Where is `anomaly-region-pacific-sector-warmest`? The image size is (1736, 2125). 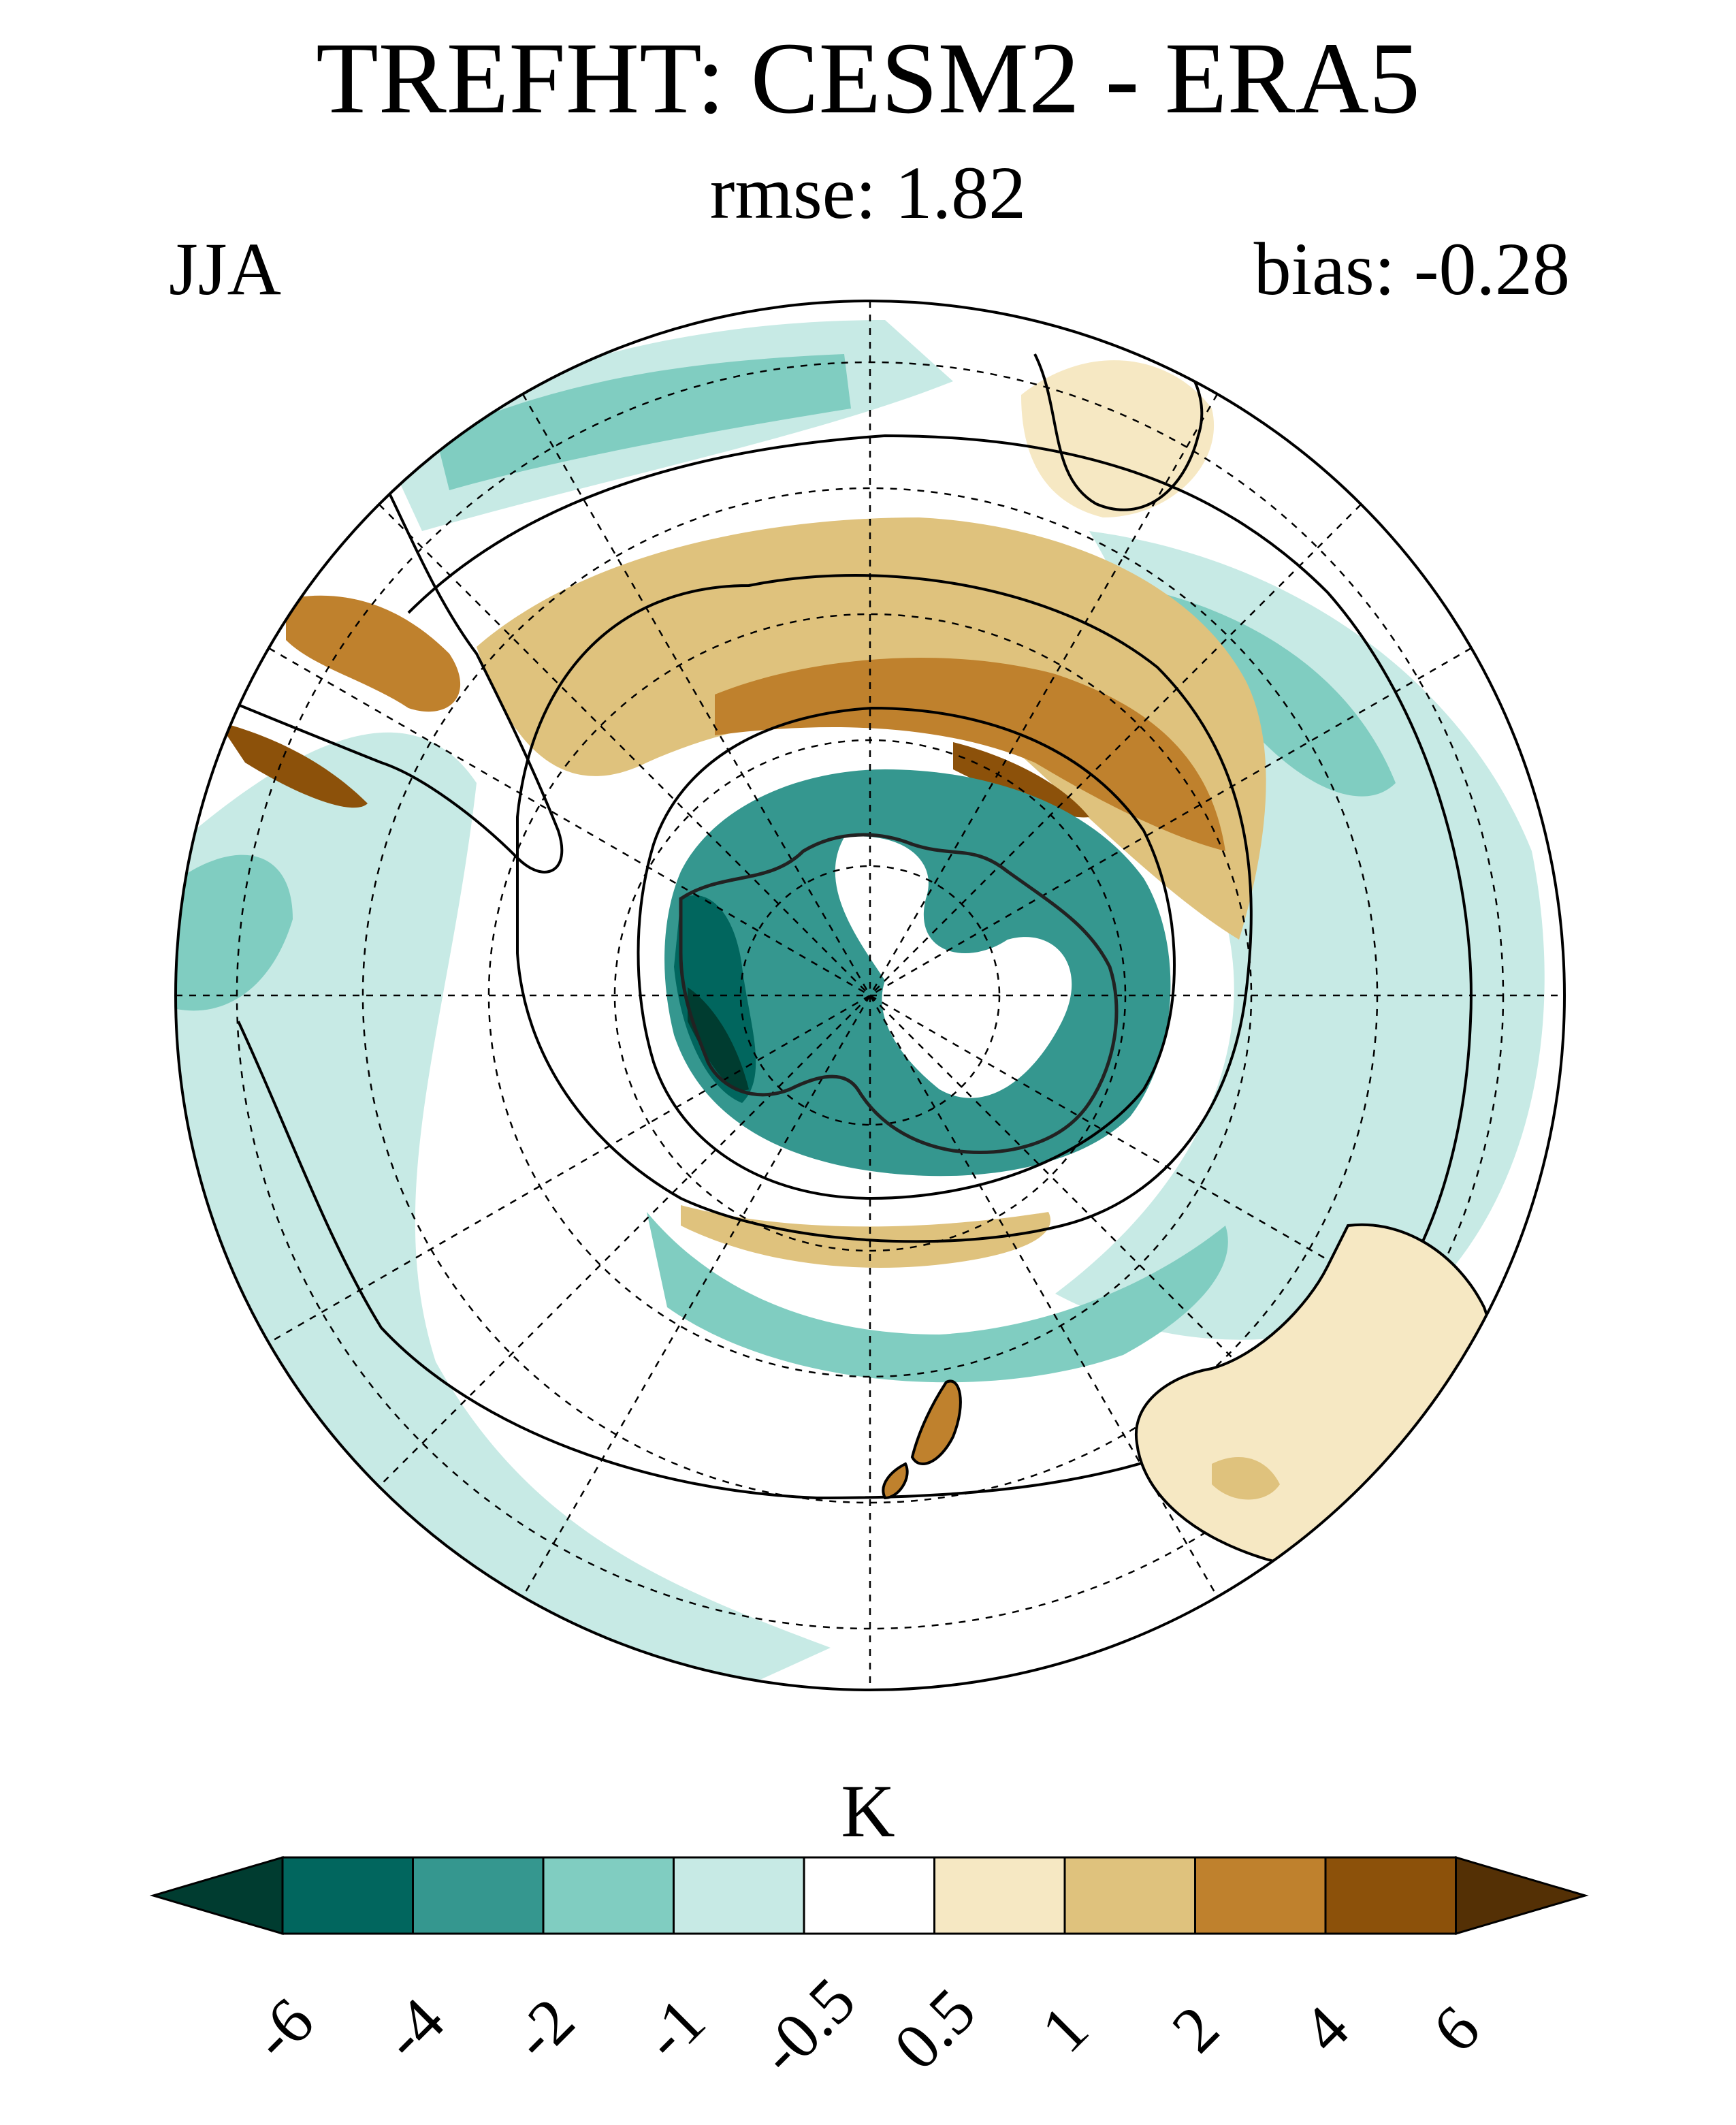
anomaly-region-pacific-sector-warmest is located at coordinates (1021, 780).